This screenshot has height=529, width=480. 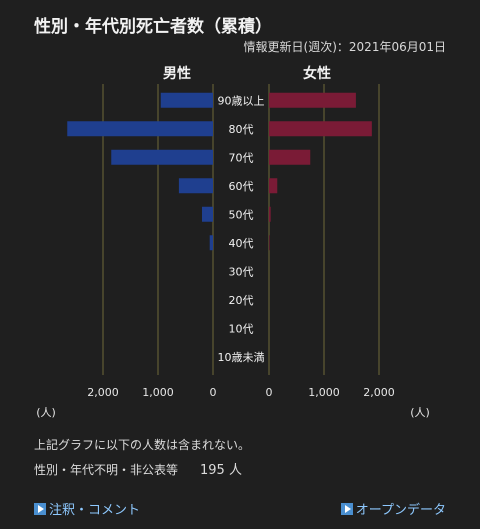 What do you see at coordinates (241, 243) in the screenshot?
I see `category-label: 40代` at bounding box center [241, 243].